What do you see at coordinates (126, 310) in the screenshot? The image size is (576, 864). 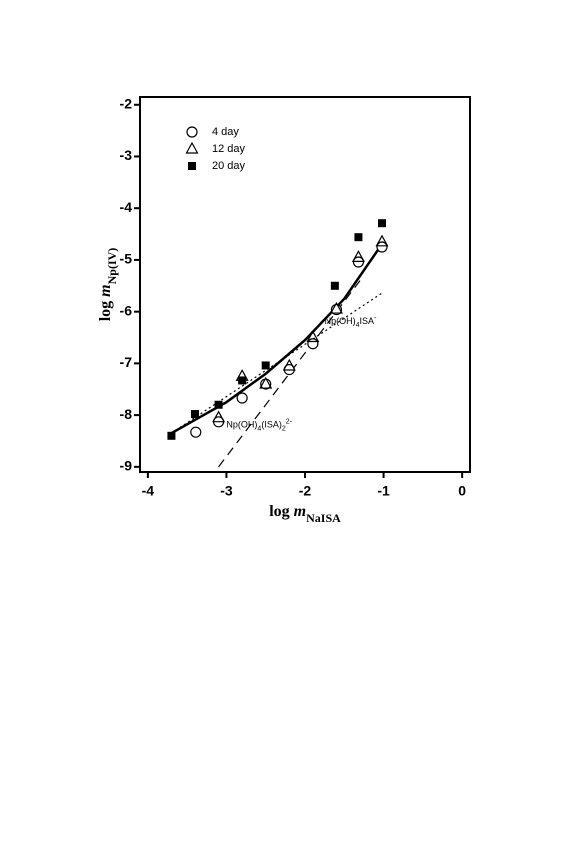 I see `y-tick-label: -6` at bounding box center [126, 310].